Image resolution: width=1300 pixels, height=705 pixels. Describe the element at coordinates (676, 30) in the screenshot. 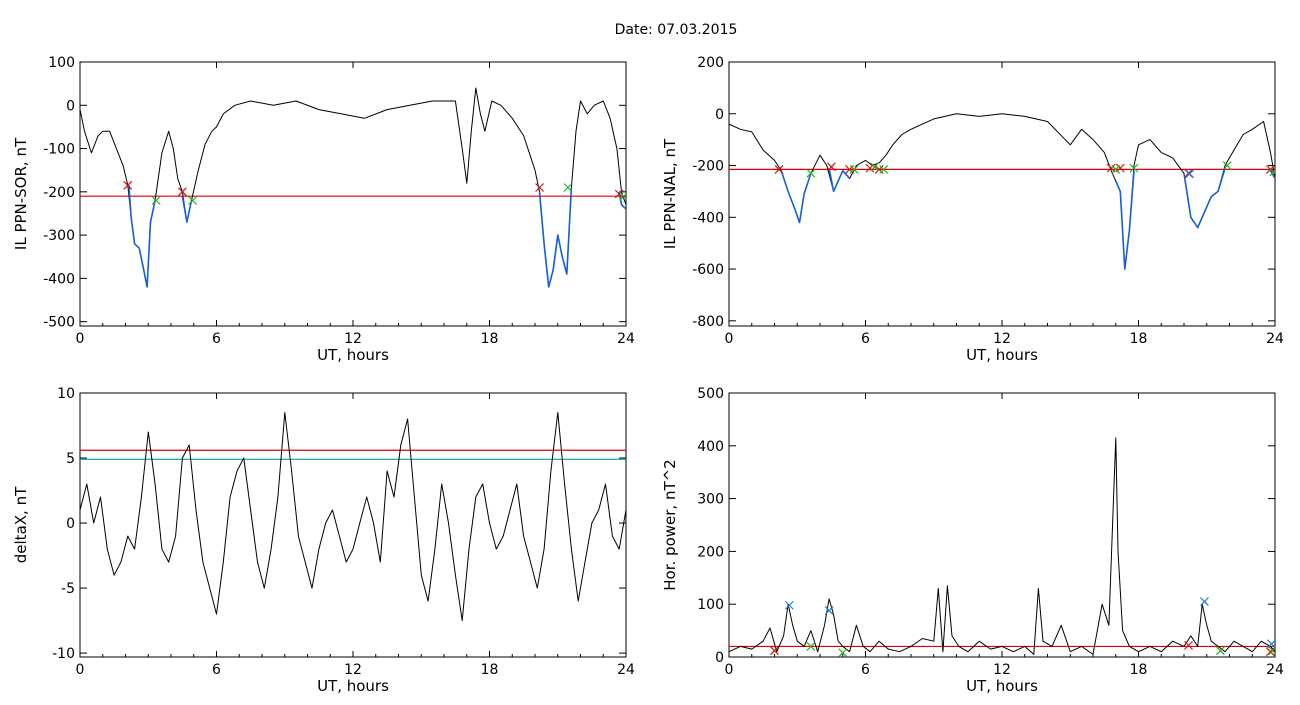

I see `figure-title: Date: 07.03.2015` at that location.